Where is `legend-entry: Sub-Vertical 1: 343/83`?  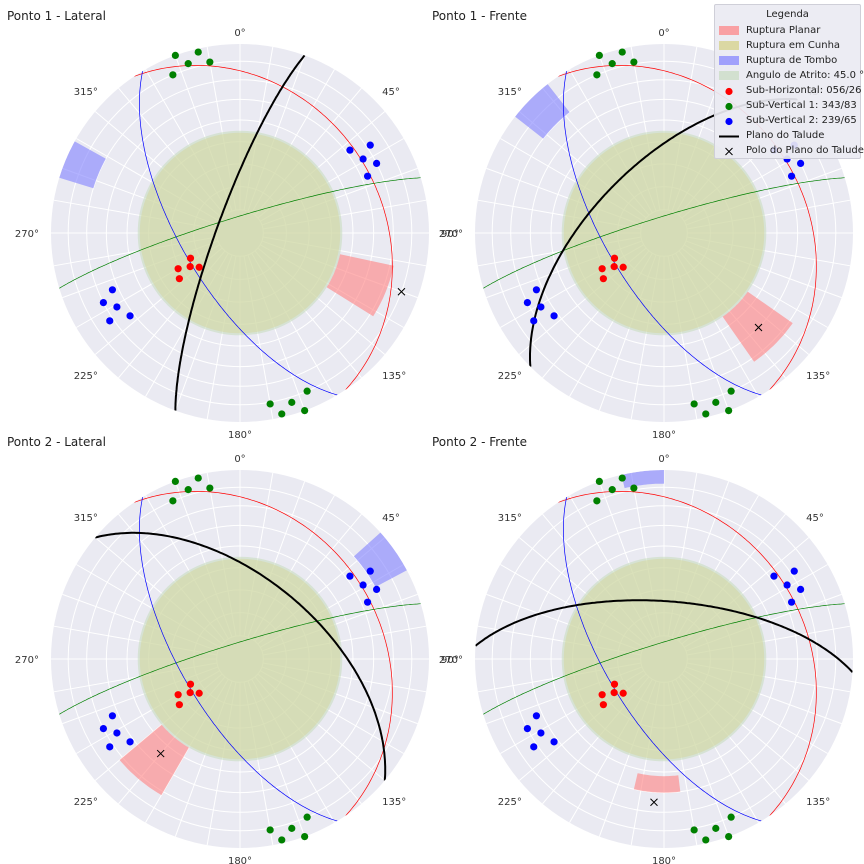 legend-entry: Sub-Vertical 1: 343/83 is located at coordinates (787, 105).